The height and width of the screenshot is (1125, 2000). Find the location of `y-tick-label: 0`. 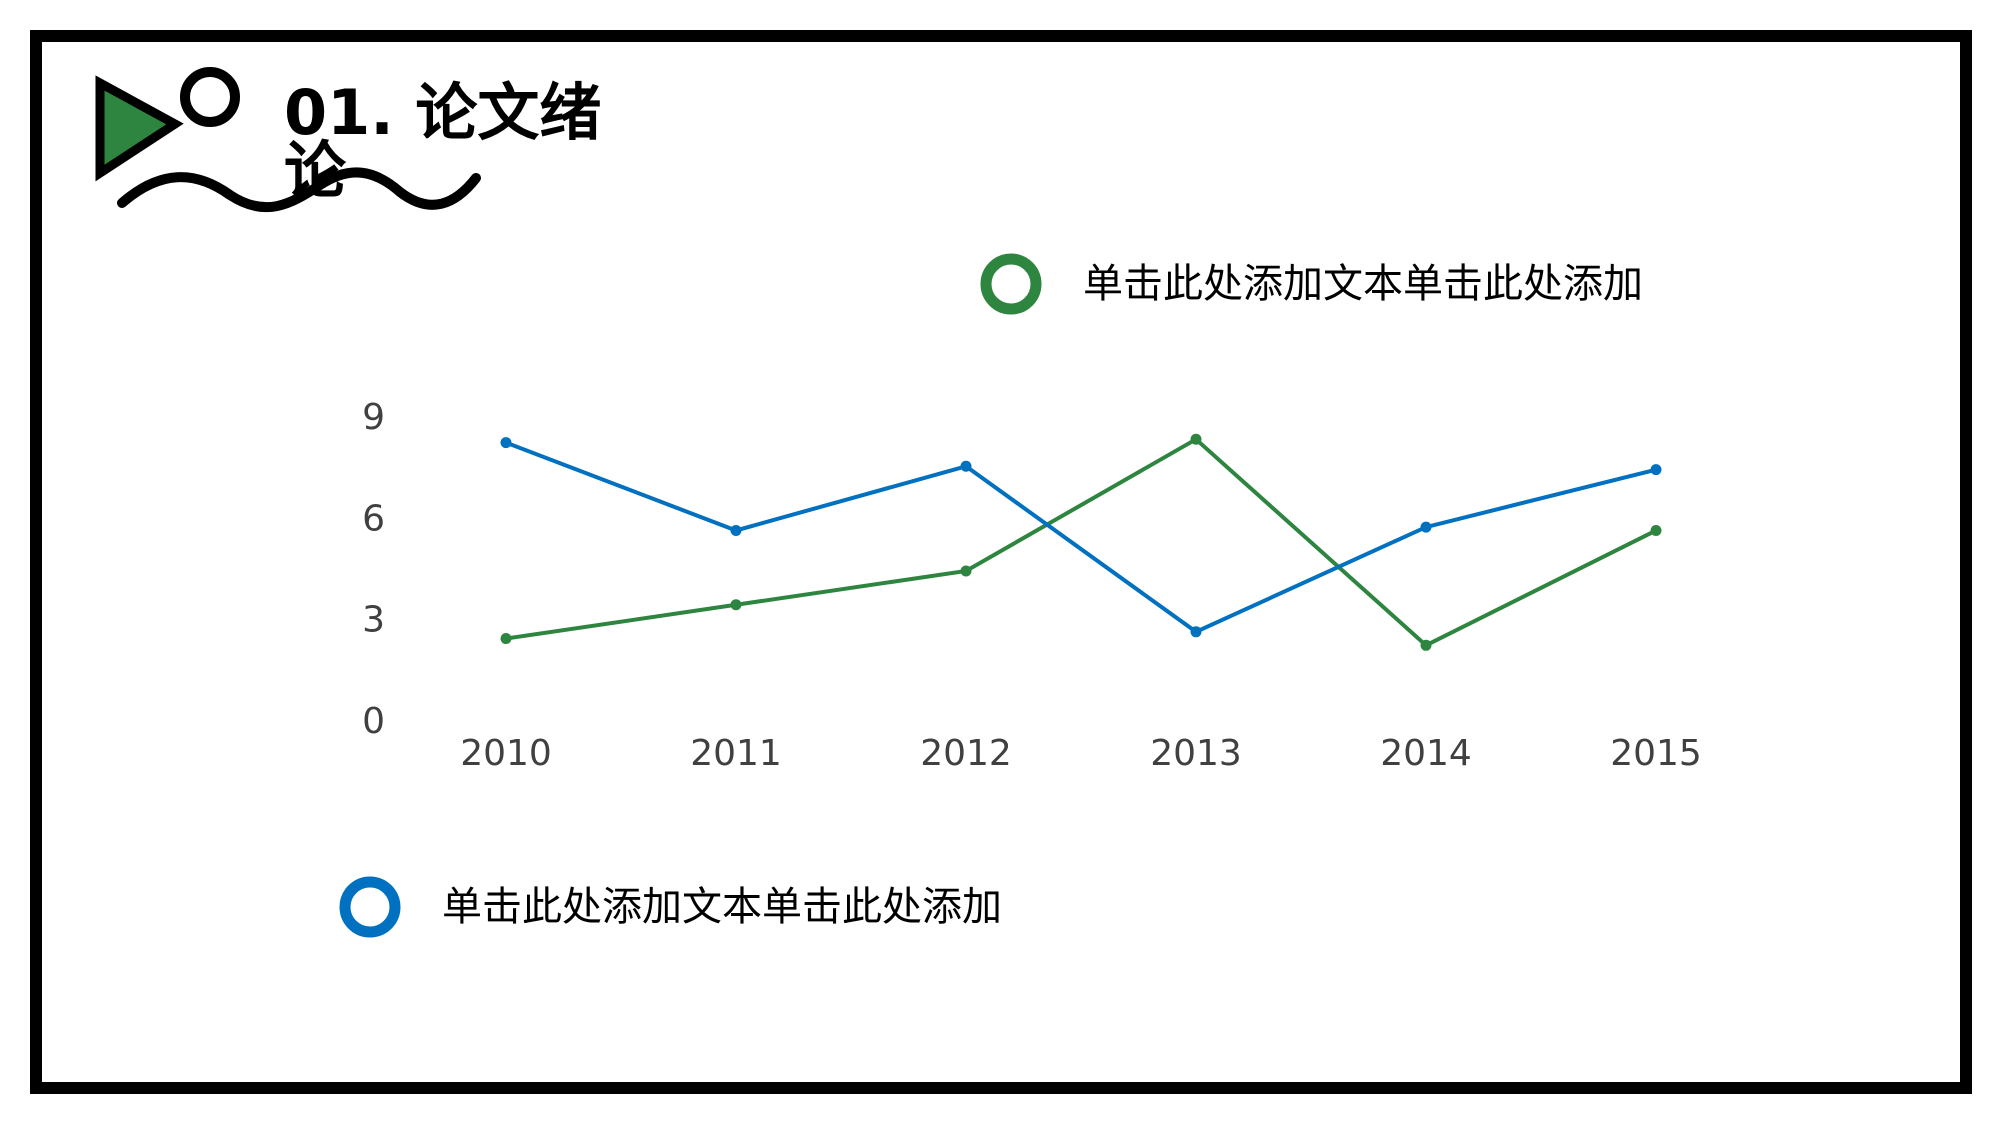

y-tick-label: 0 is located at coordinates (373, 721).